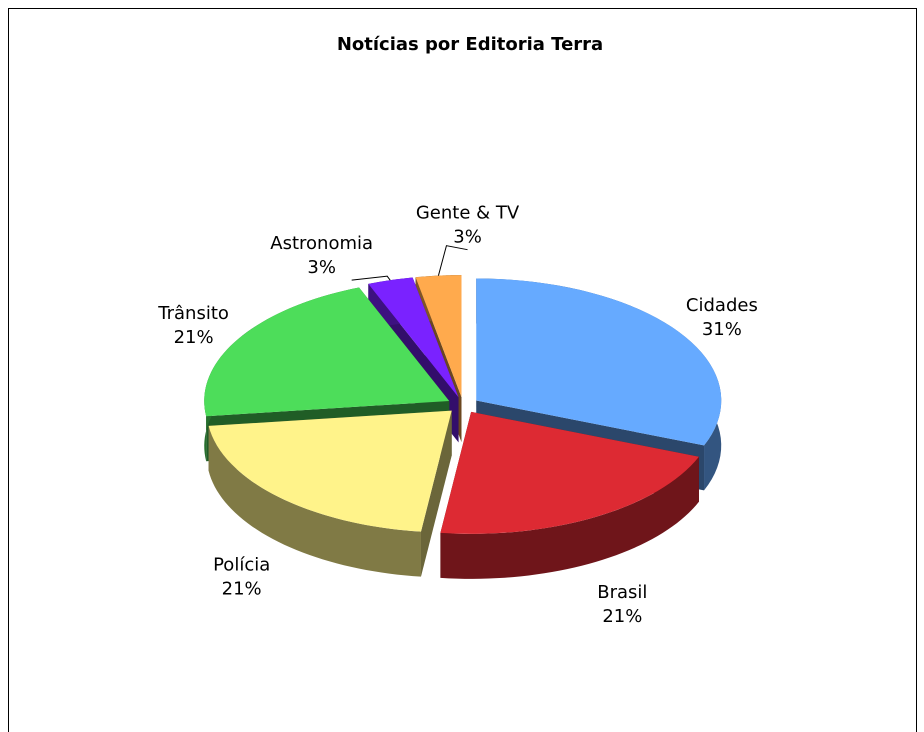 This screenshot has width=924, height=732. Describe the element at coordinates (470, 44) in the screenshot. I see `chart-title: Notícias por Editoria Terra` at that location.